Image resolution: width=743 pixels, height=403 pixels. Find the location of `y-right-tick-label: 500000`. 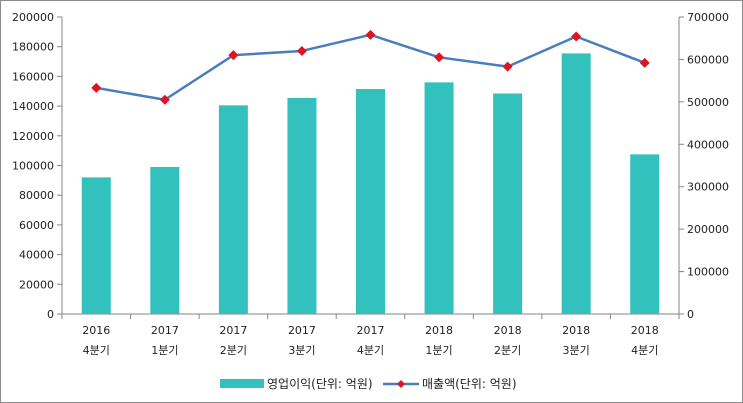

y-right-tick-label: 500000 is located at coordinates (708, 102).